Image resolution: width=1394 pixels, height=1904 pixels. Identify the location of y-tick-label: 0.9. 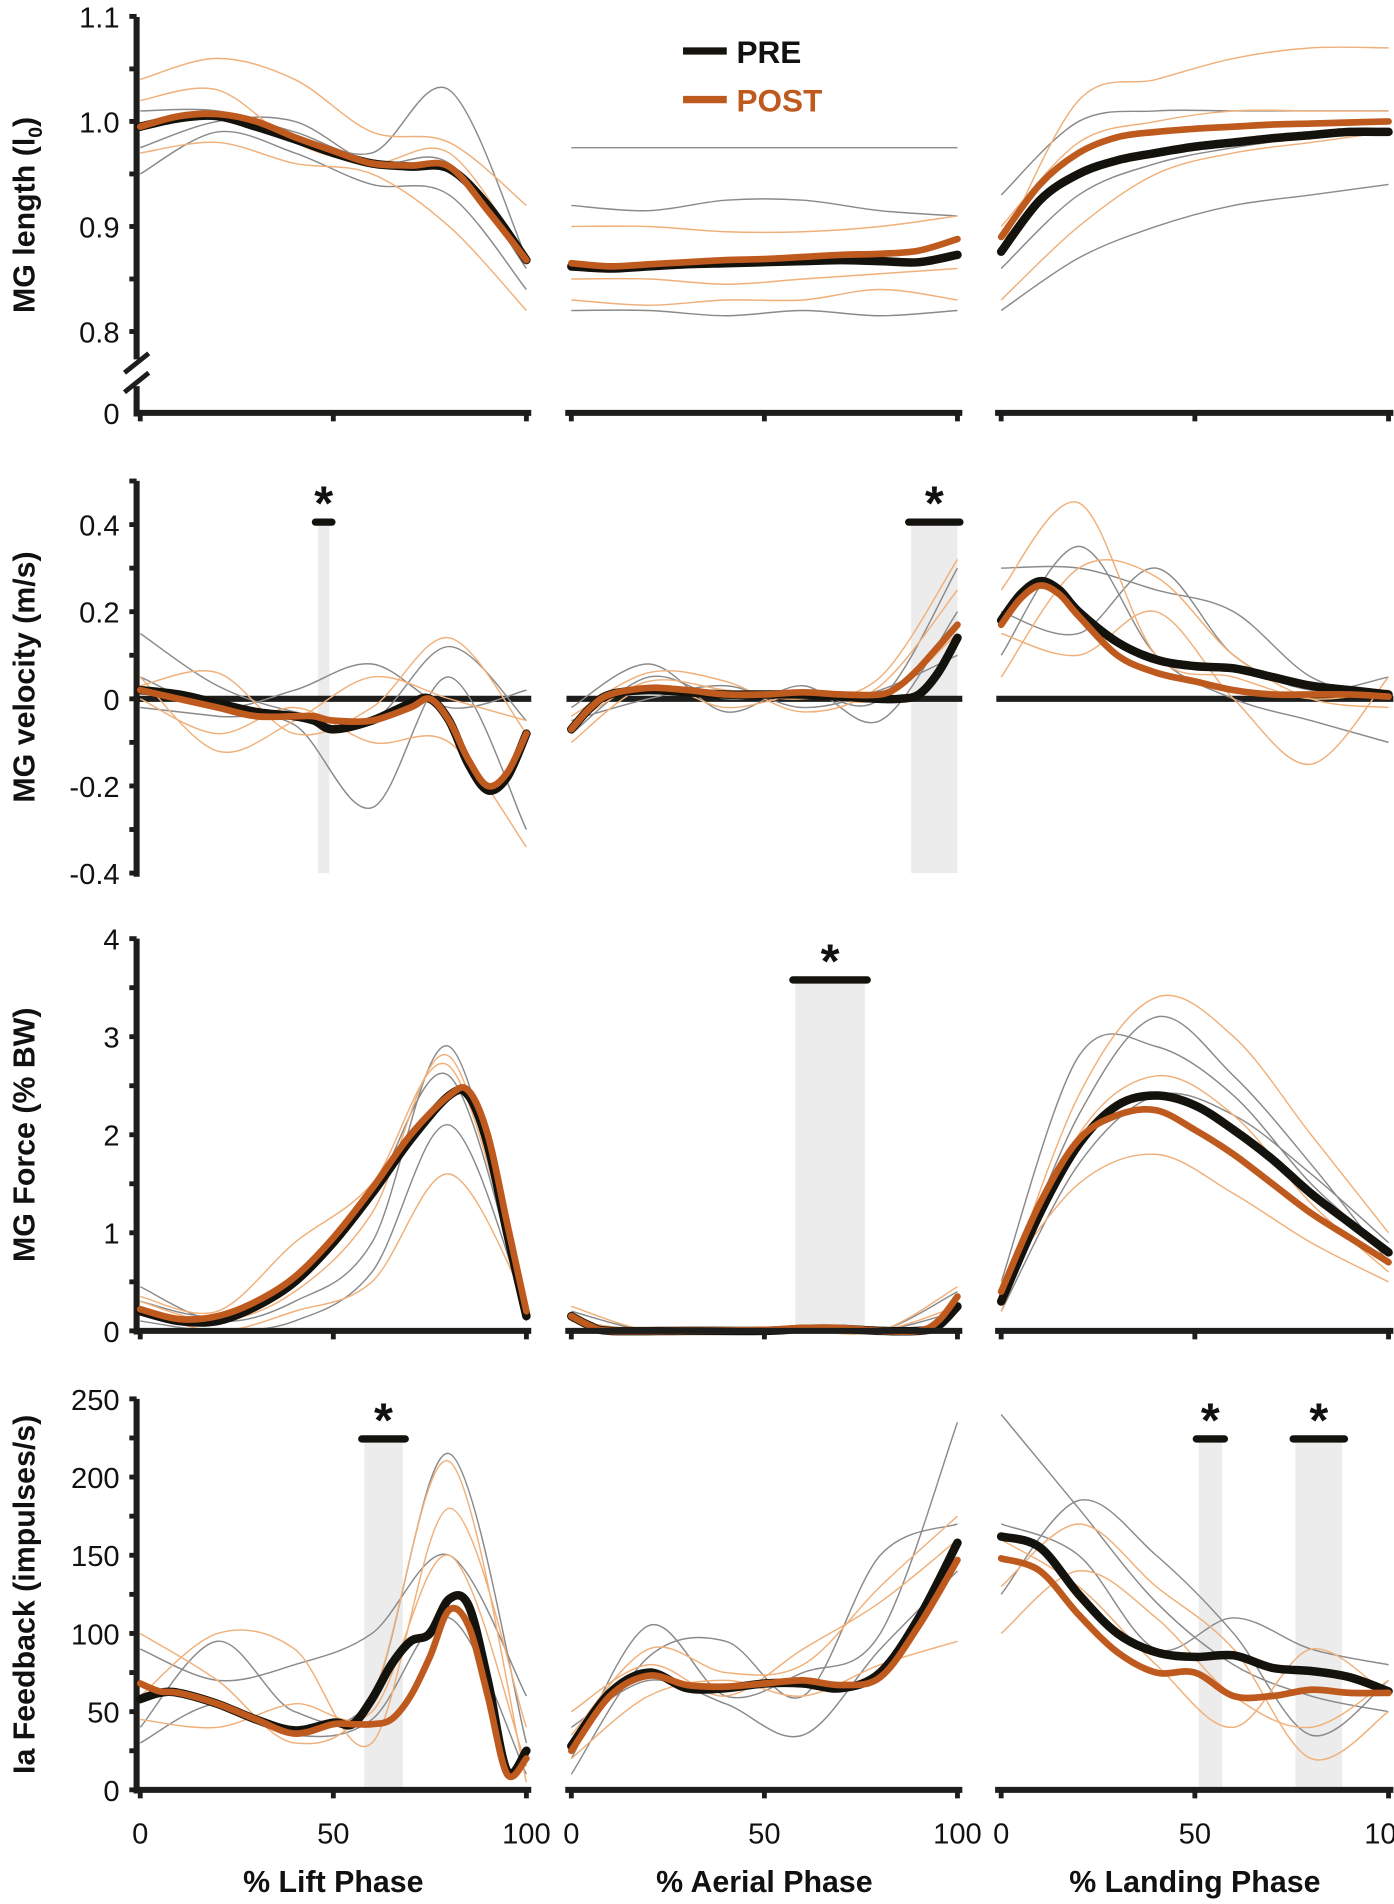
(99, 228).